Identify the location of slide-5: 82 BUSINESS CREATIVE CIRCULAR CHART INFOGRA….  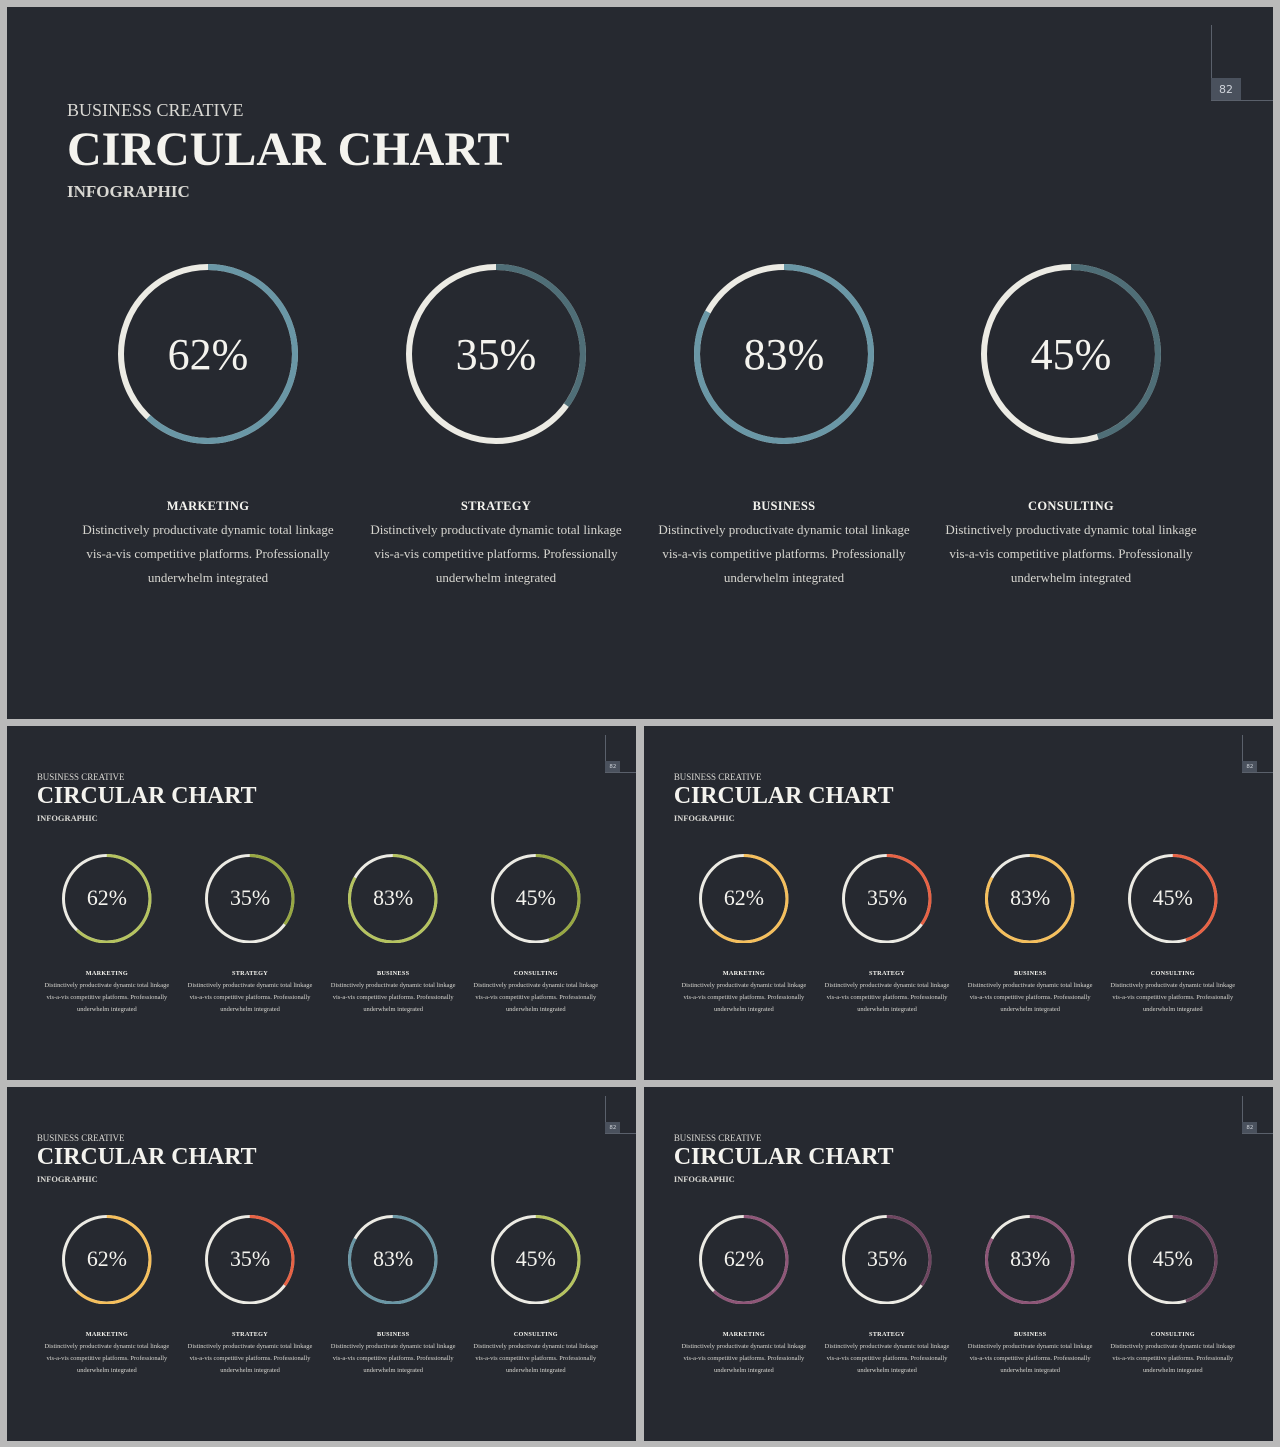
(958, 1264).